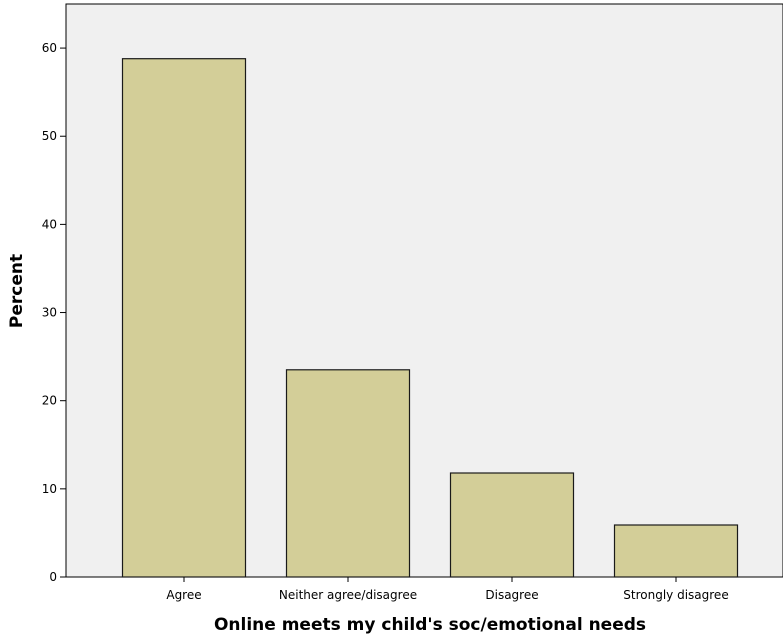  What do you see at coordinates (184, 318) in the screenshot?
I see `bar-agree` at bounding box center [184, 318].